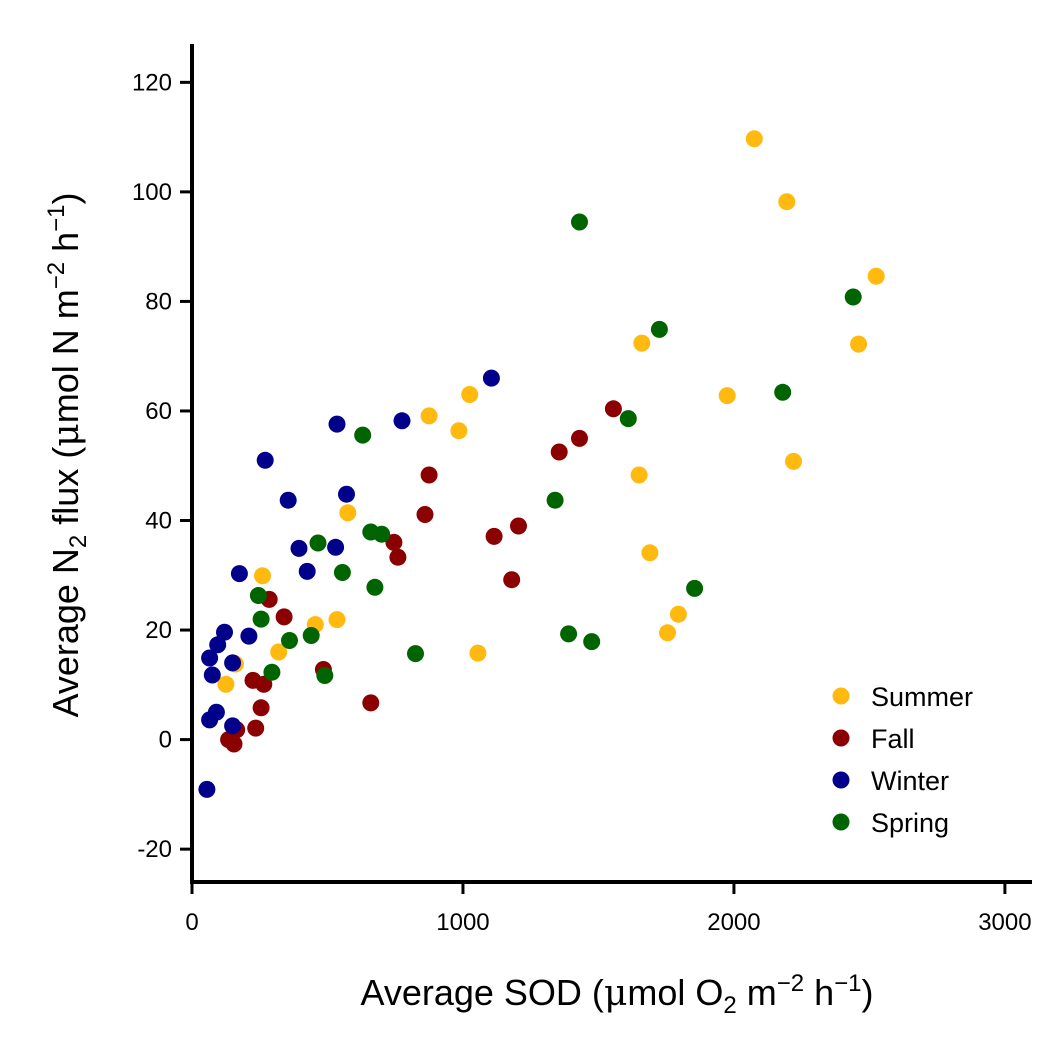 Image resolution: width=1062 pixels, height=1062 pixels. I want to click on x-tick-label: 1000, so click(462, 922).